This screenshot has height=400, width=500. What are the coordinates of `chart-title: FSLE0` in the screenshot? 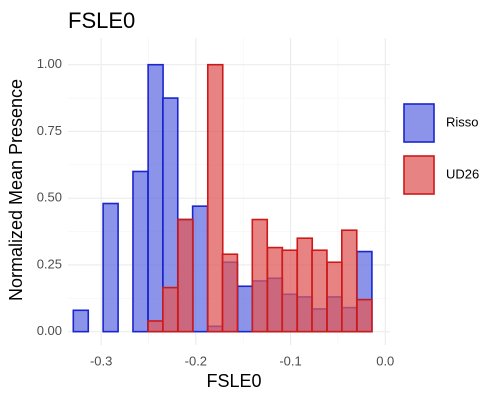 It's located at (101, 20).